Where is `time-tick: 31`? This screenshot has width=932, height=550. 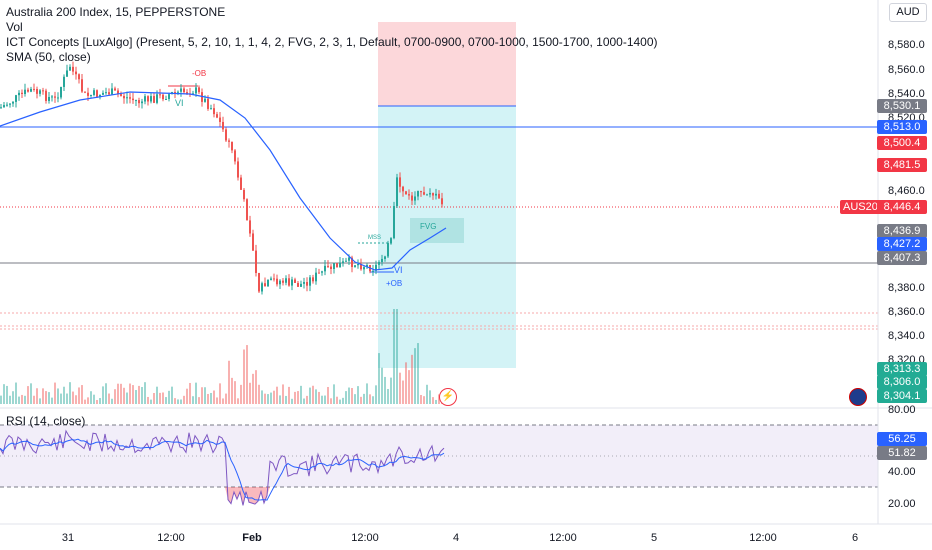 time-tick: 31 is located at coordinates (68, 538).